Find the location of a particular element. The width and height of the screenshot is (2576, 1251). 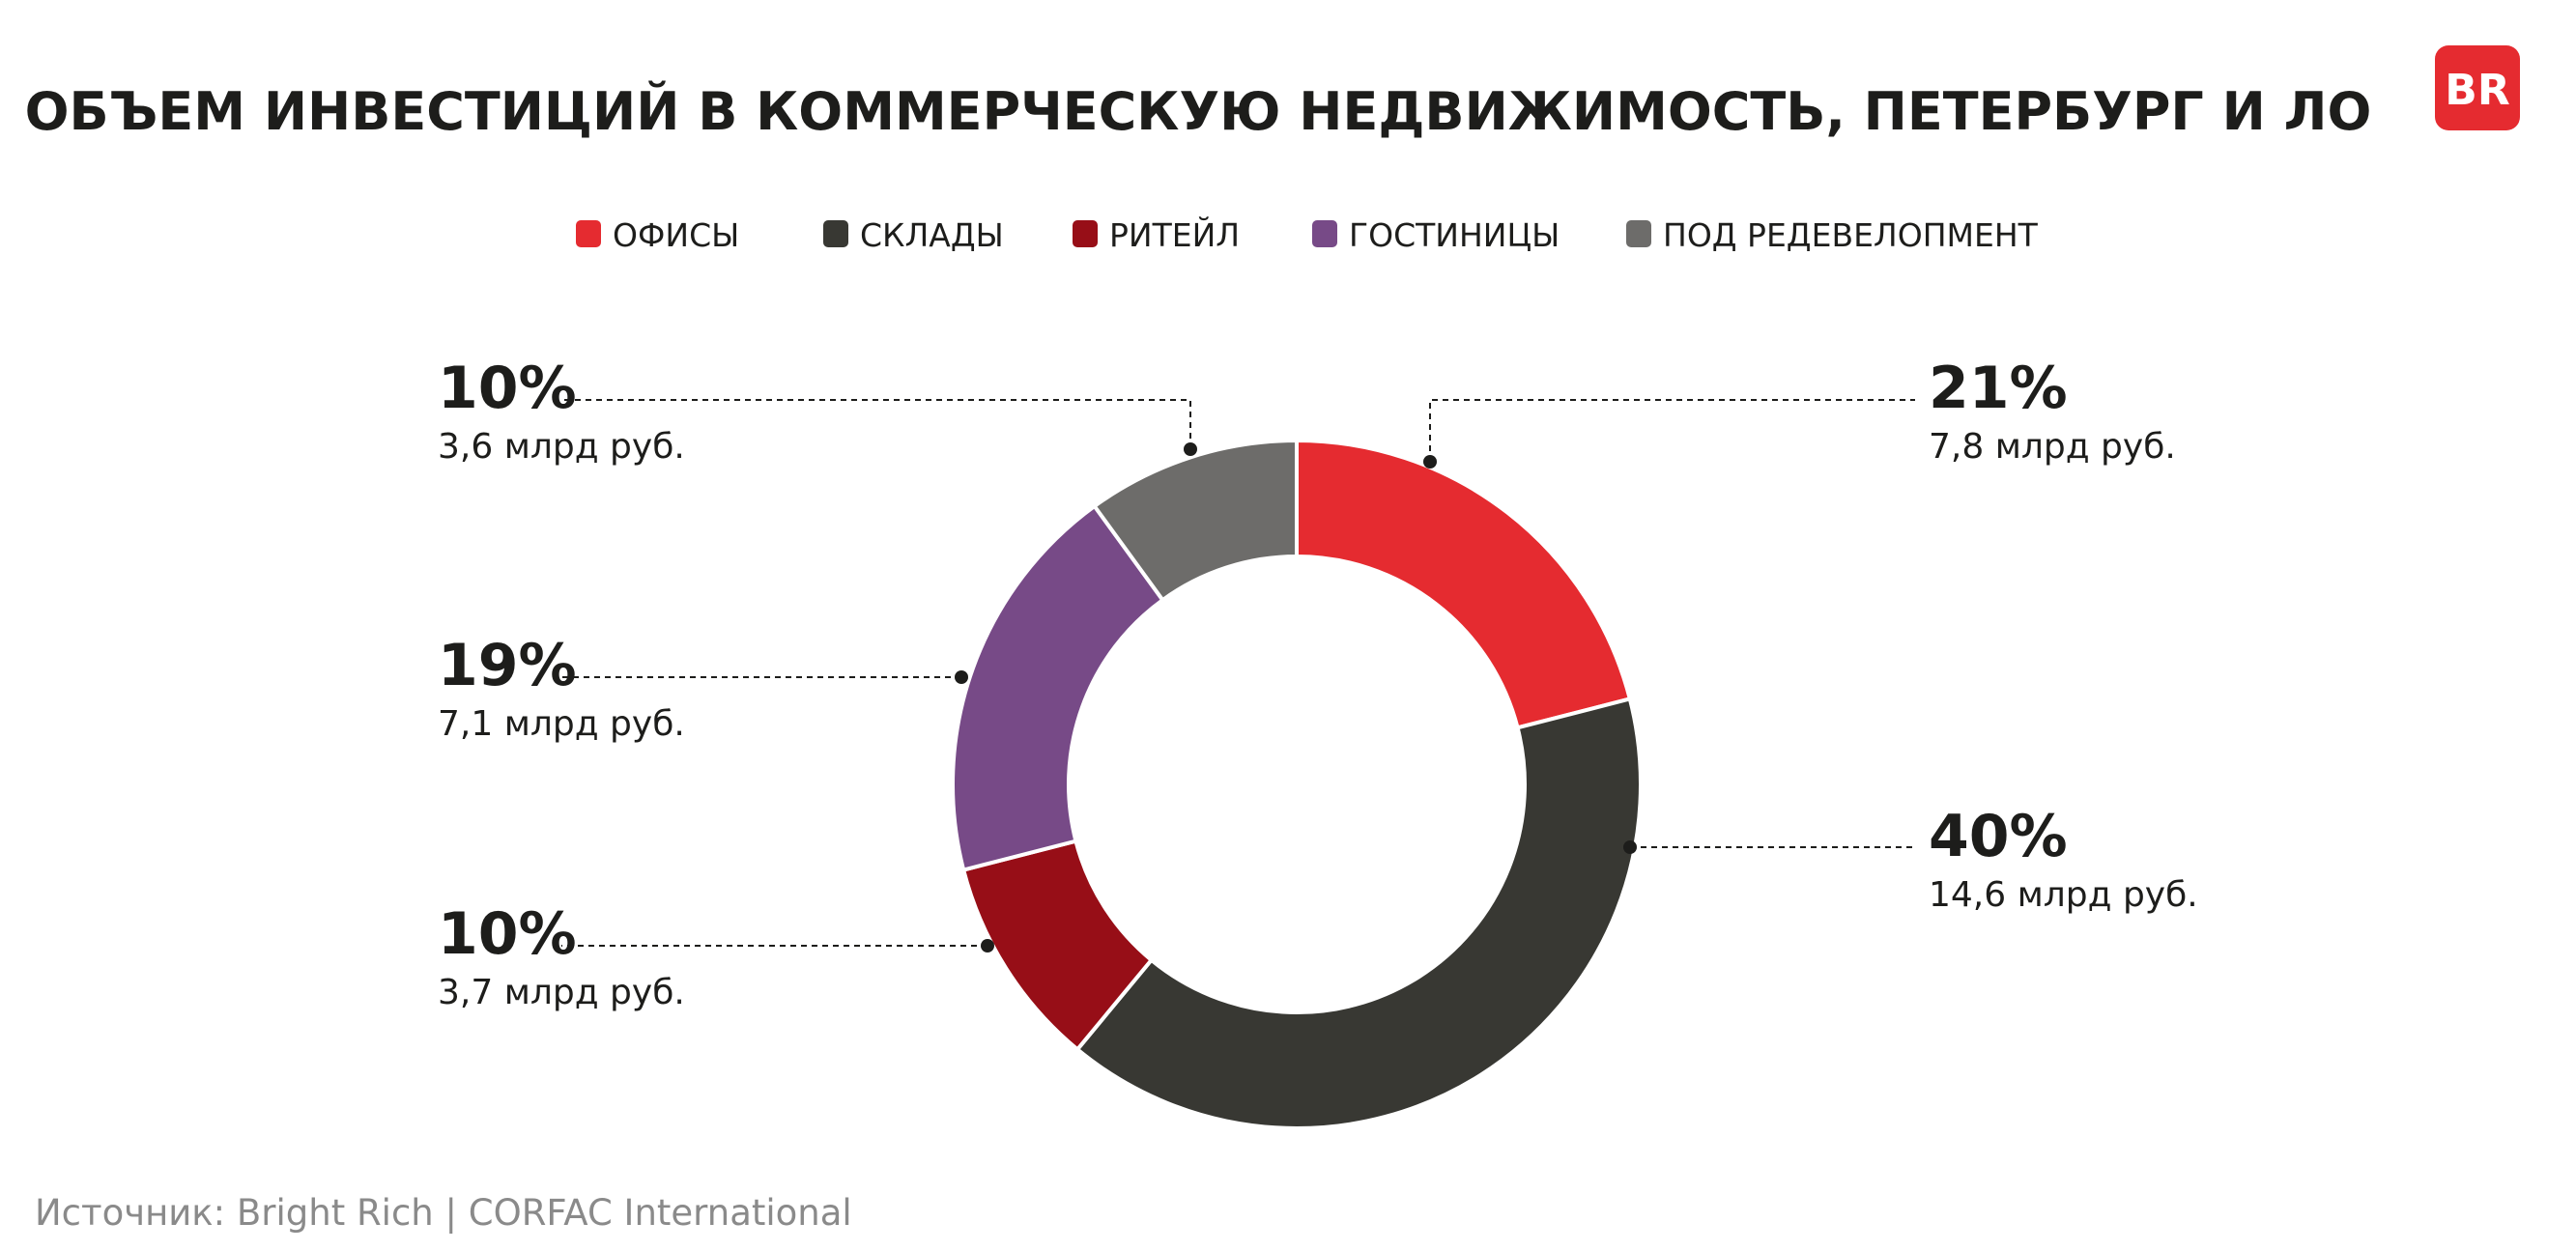

brand-logo: BR is located at coordinates (2478, 87).